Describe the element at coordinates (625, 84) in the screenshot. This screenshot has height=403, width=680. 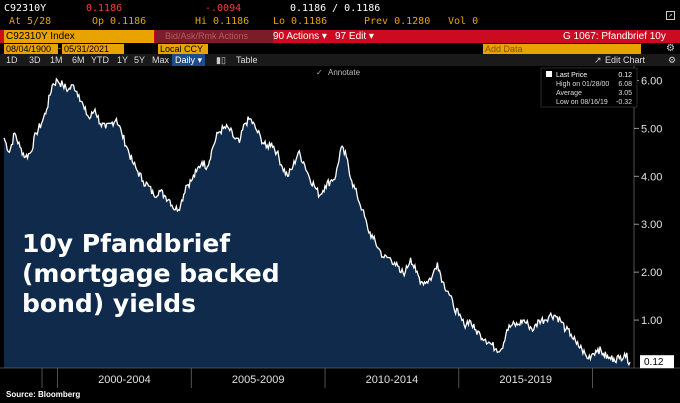
I see `legend-high-value: 6.08` at that location.